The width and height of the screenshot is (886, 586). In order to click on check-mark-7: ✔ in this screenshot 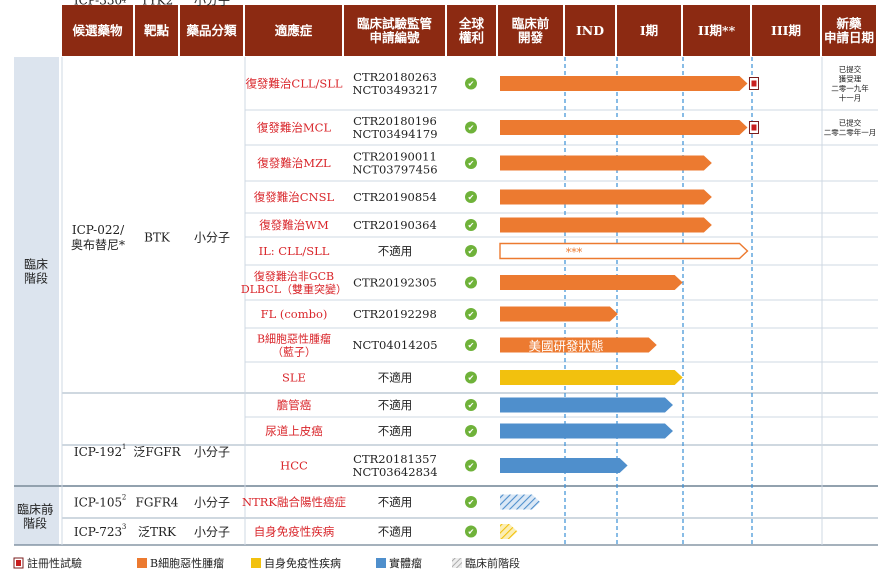, I will do `click(471, 314)`.